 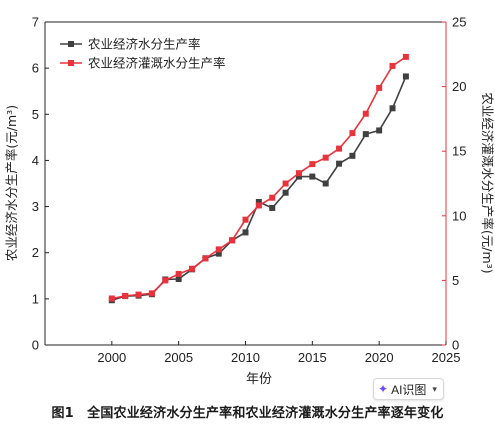 I want to click on right-tick-label: 10, so click(x=459, y=215).